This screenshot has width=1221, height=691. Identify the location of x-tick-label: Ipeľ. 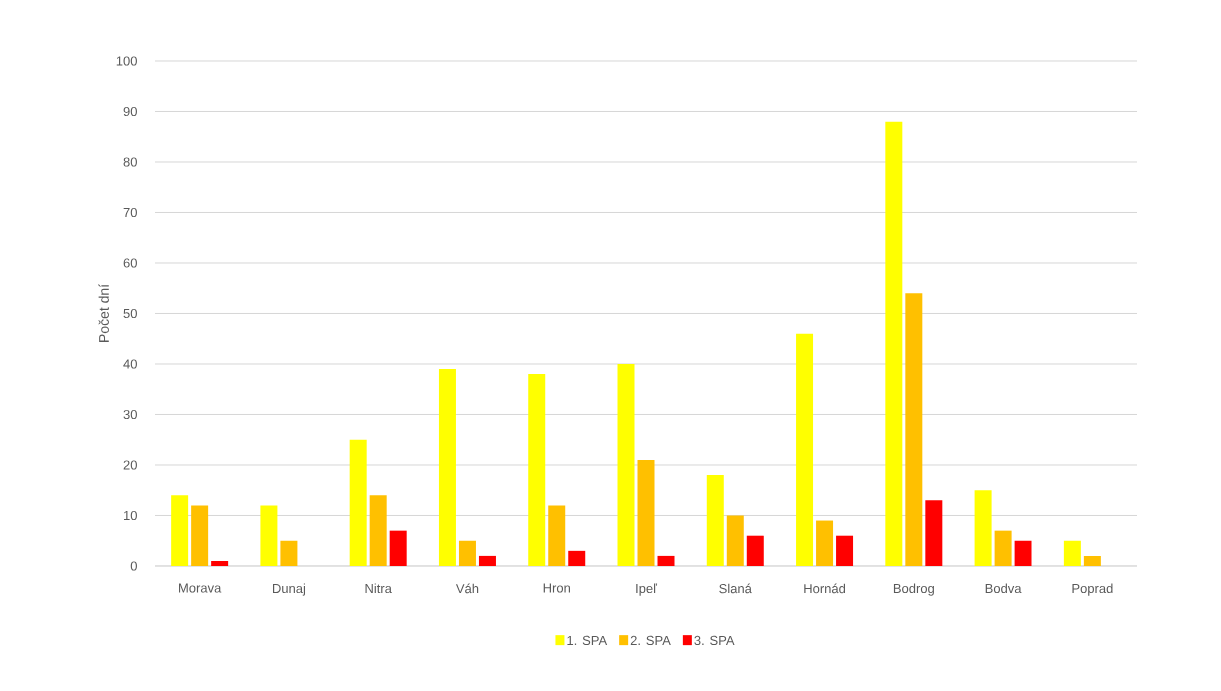
(647, 589).